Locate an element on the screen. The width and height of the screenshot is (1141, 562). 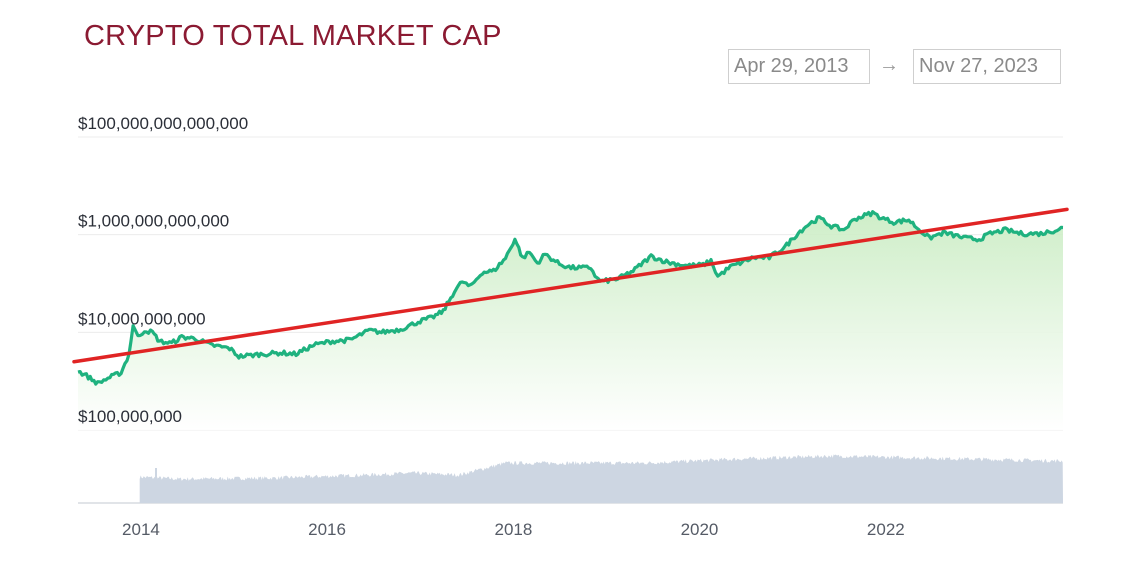
y-tick-label: $10,000,000,000 is located at coordinates (142, 318).